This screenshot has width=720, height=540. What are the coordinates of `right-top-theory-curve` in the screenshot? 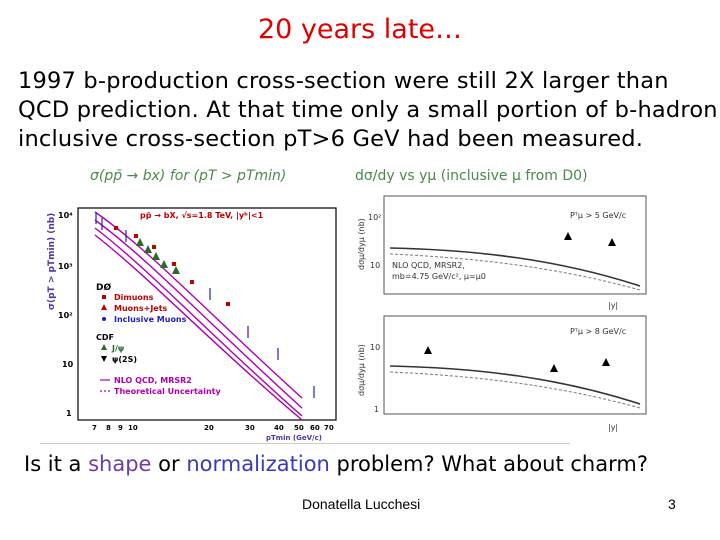 It's located at (515, 267).